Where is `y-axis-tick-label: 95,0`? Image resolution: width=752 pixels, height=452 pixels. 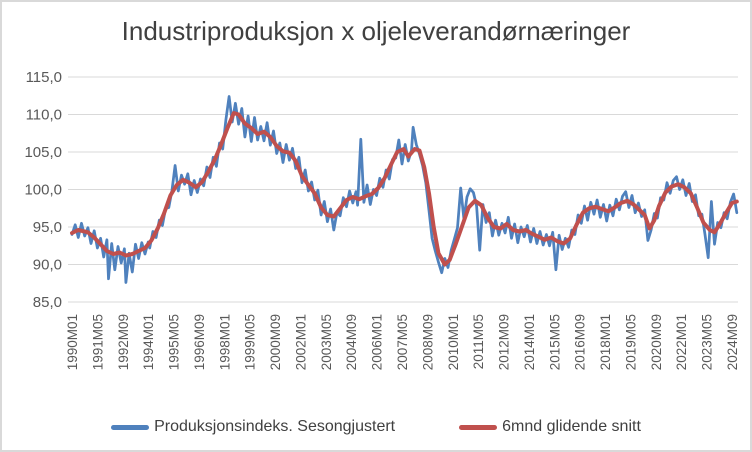 y-axis-tick-label: 95,0 is located at coordinates (47, 227).